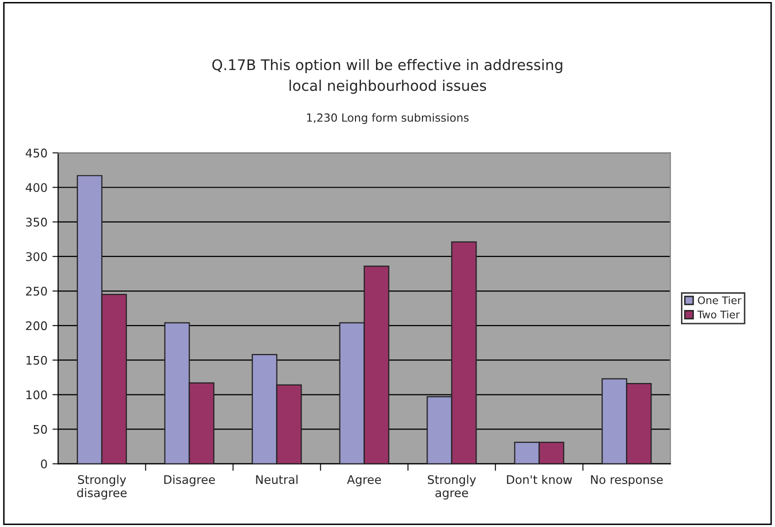 This screenshot has width=775, height=527. Describe the element at coordinates (539, 479) in the screenshot. I see `x-tick-label: Don't know` at that location.